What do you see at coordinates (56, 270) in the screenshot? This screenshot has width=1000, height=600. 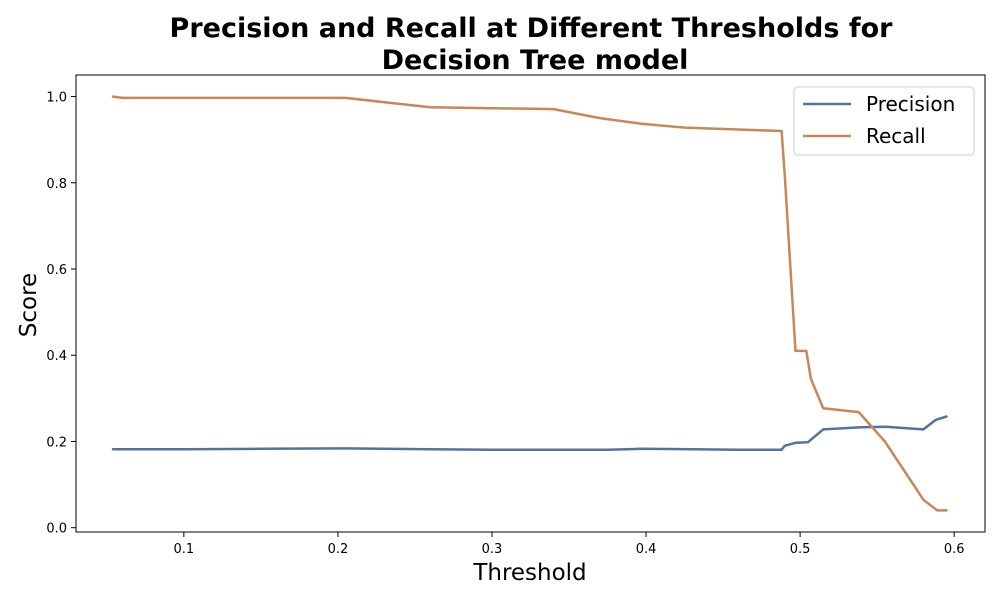 I see `y-tick-label: 0.6` at bounding box center [56, 270].